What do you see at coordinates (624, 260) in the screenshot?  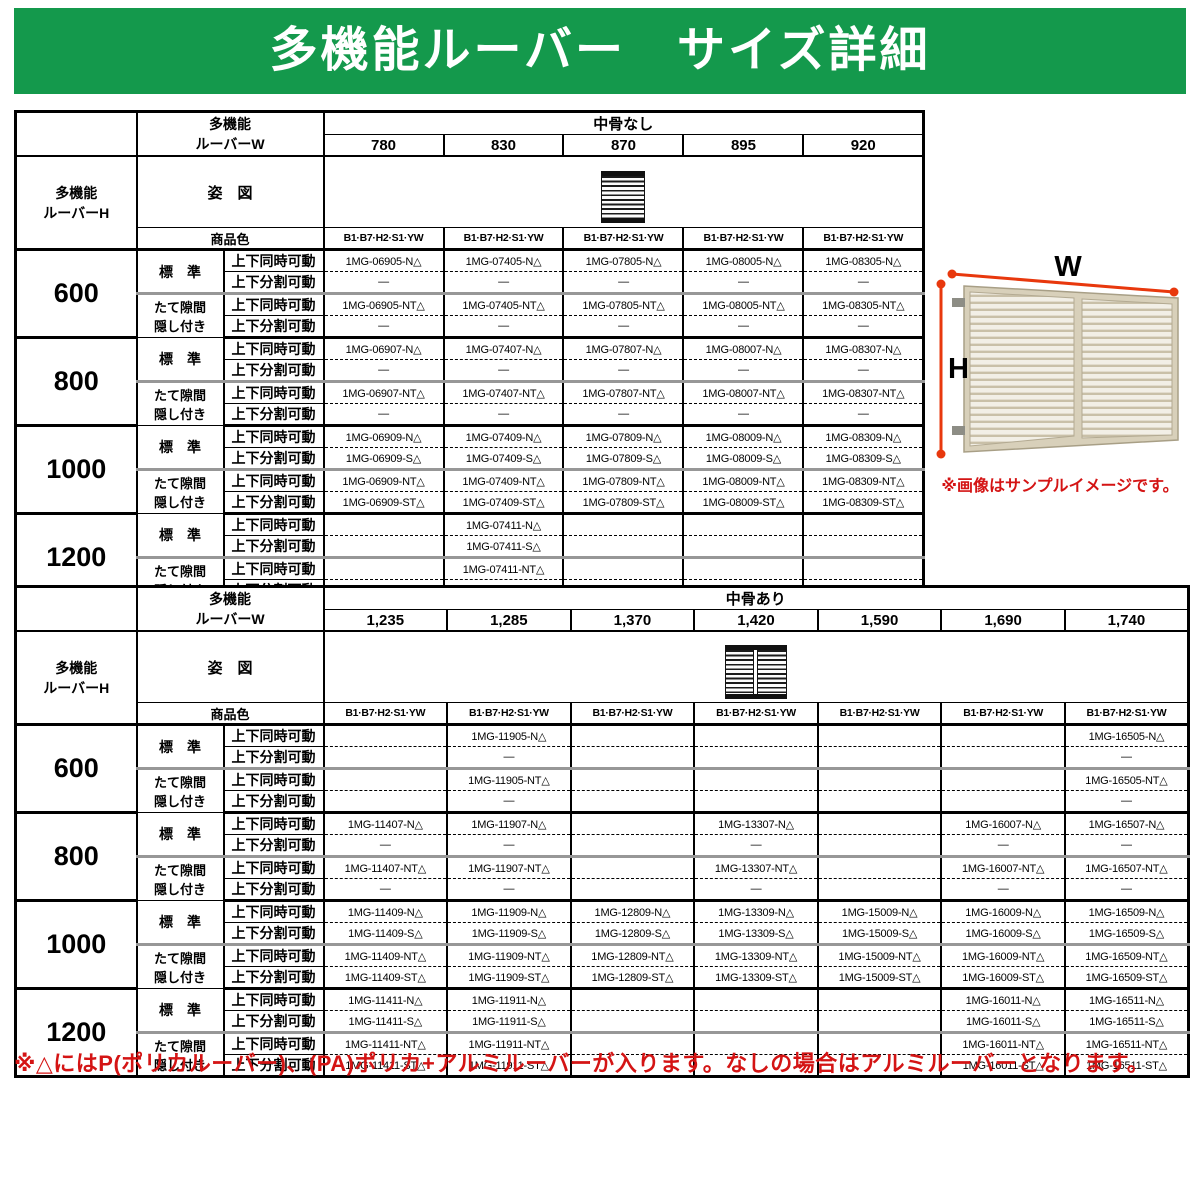 I see `product-code-cell: 1MG-07805-N△` at bounding box center [624, 260].